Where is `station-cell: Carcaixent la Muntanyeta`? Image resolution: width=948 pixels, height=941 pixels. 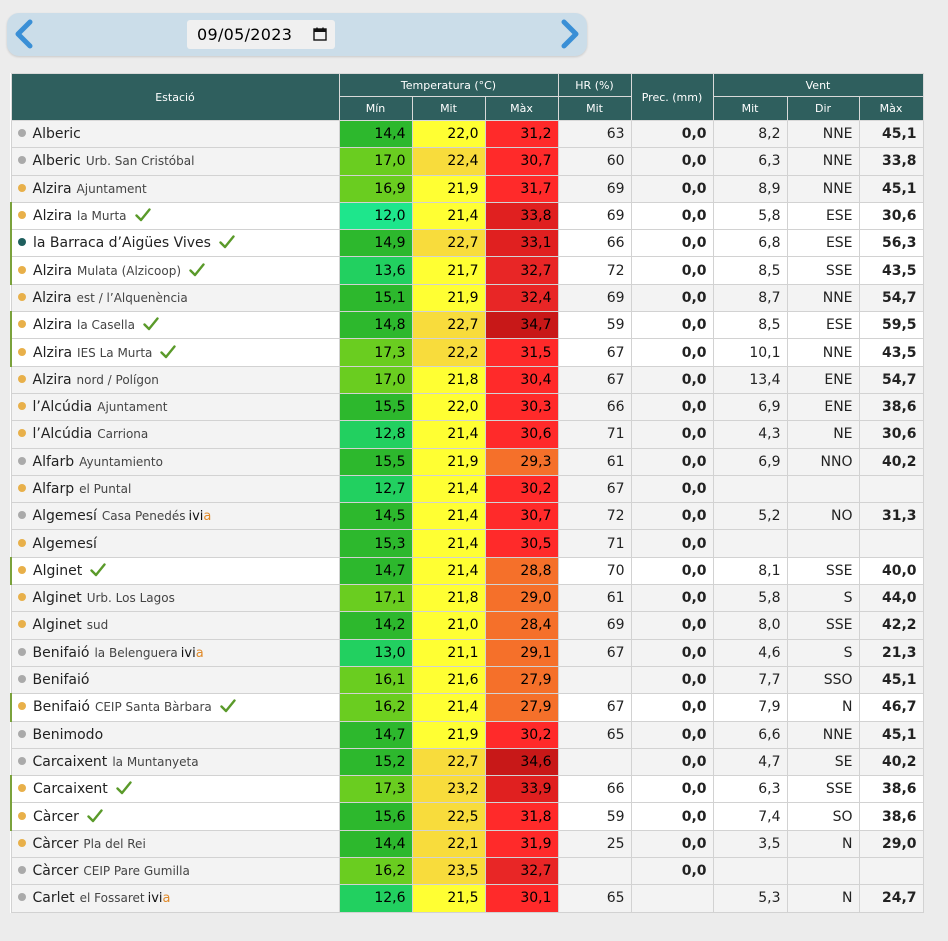 station-cell: Carcaixent la Muntanyeta is located at coordinates (175, 762).